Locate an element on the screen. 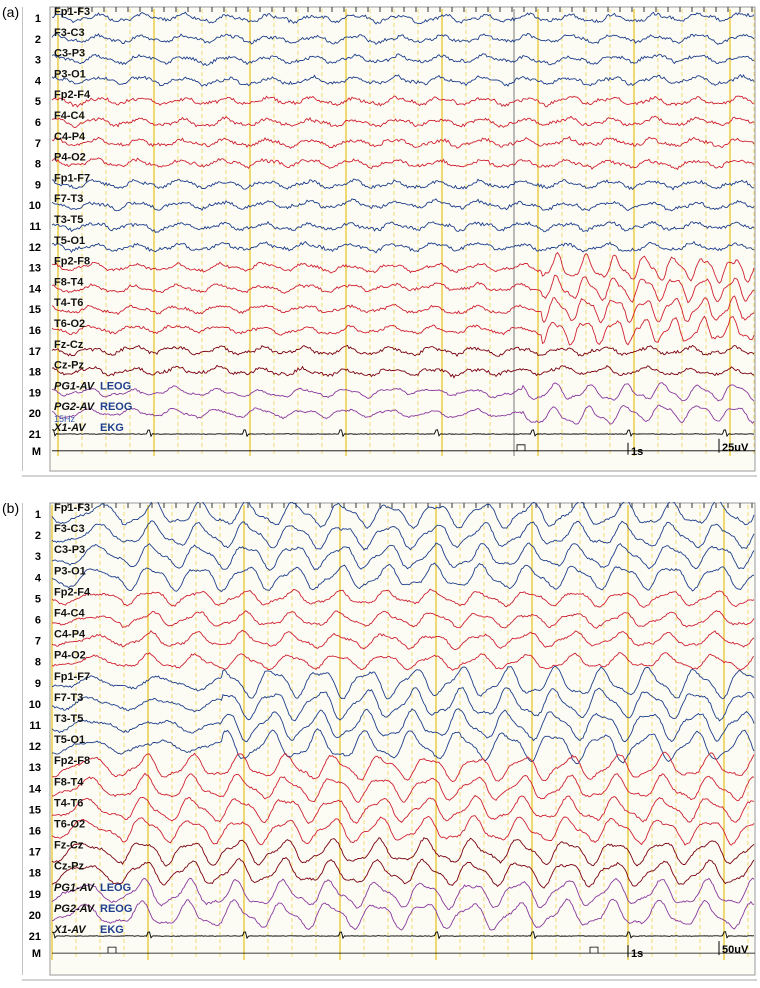 Image resolution: width=760 pixels, height=988 pixels. channel-number: 17 is located at coordinates (35, 853).